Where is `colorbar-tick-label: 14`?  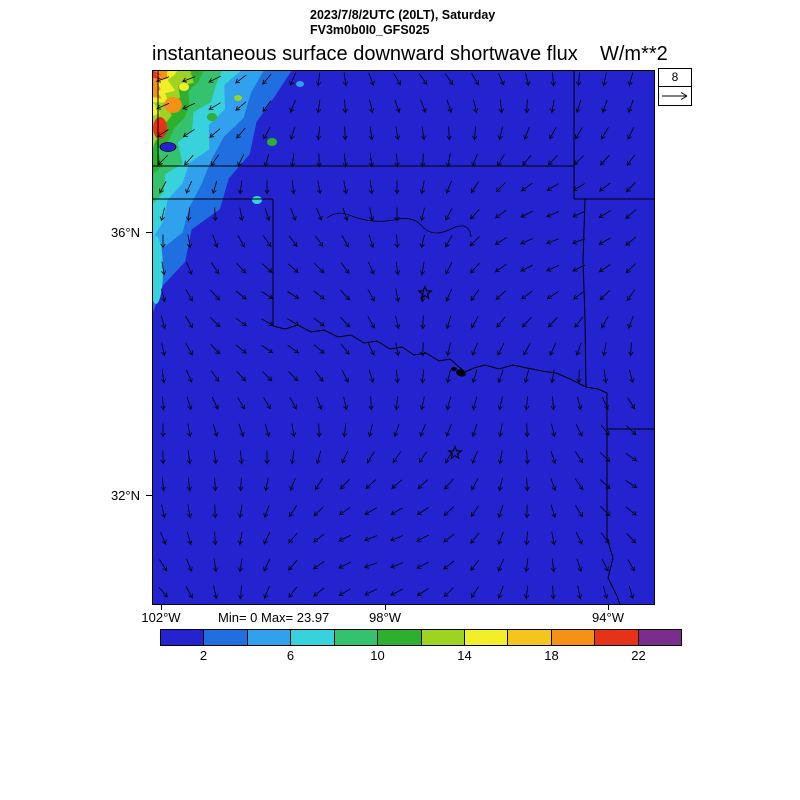 colorbar-tick-label: 14 is located at coordinates (464, 655).